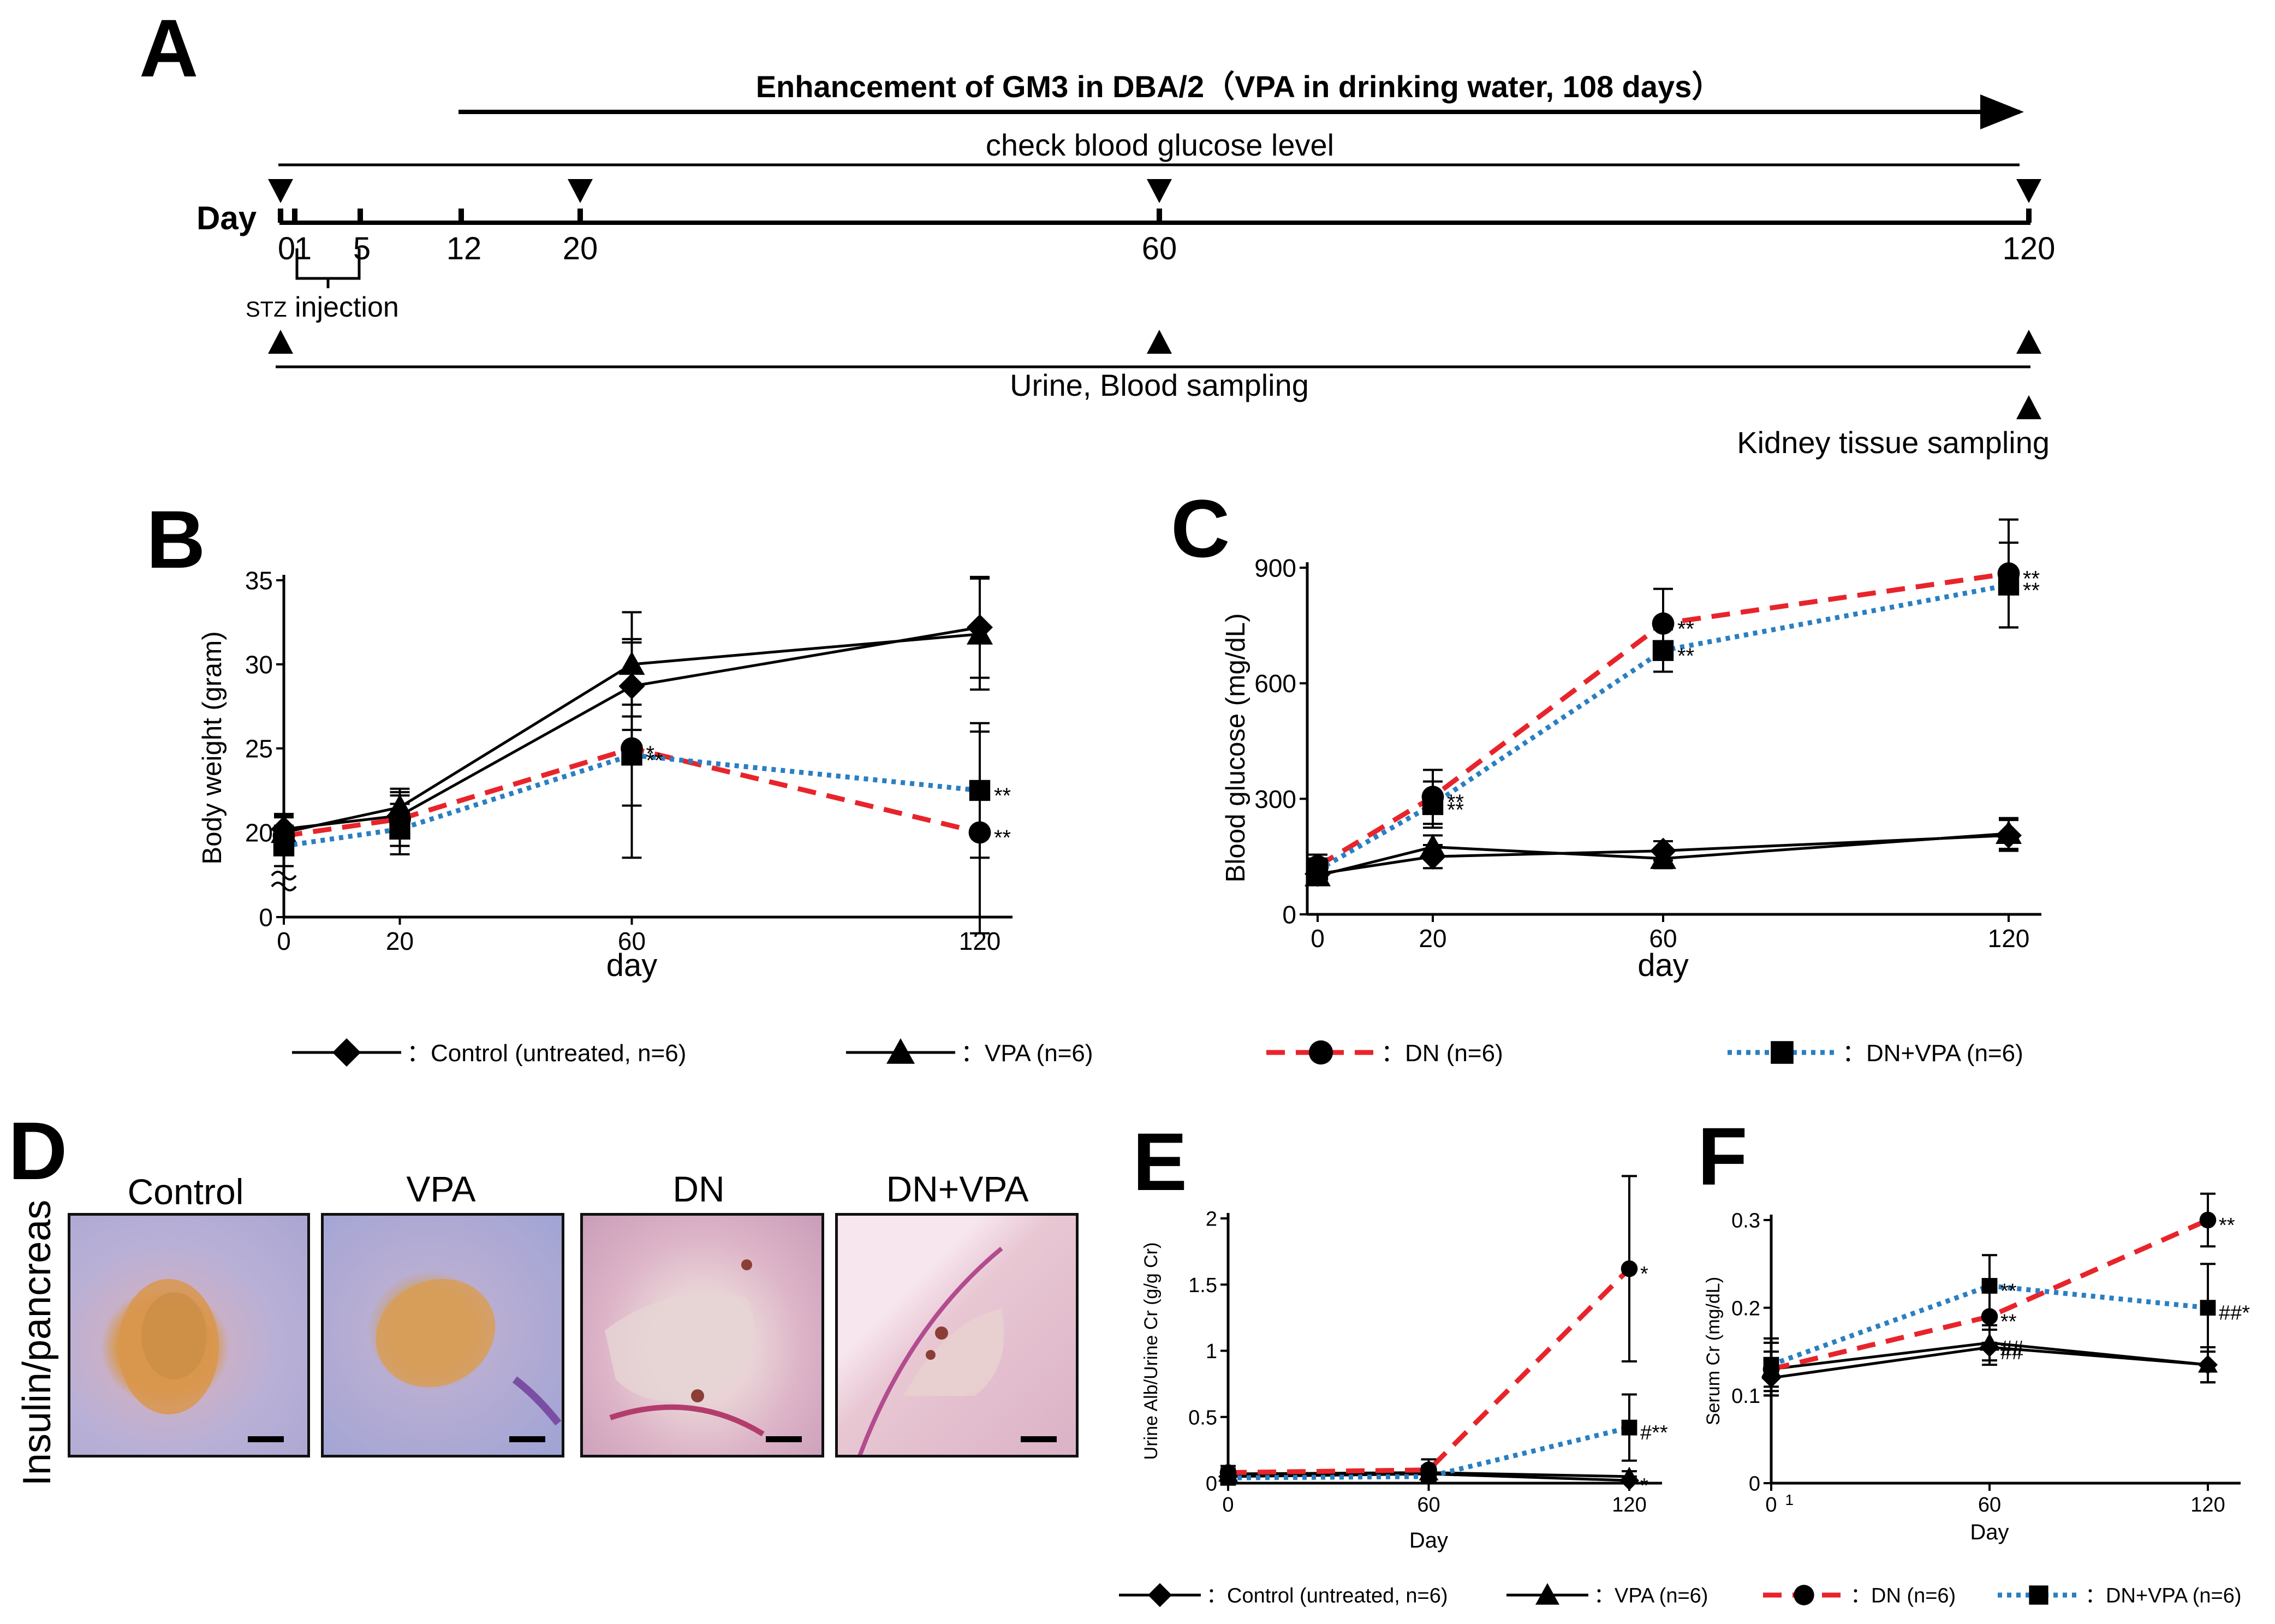 The image size is (2275, 1624). What do you see at coordinates (284, 881) in the screenshot?
I see `axis-break` at bounding box center [284, 881].